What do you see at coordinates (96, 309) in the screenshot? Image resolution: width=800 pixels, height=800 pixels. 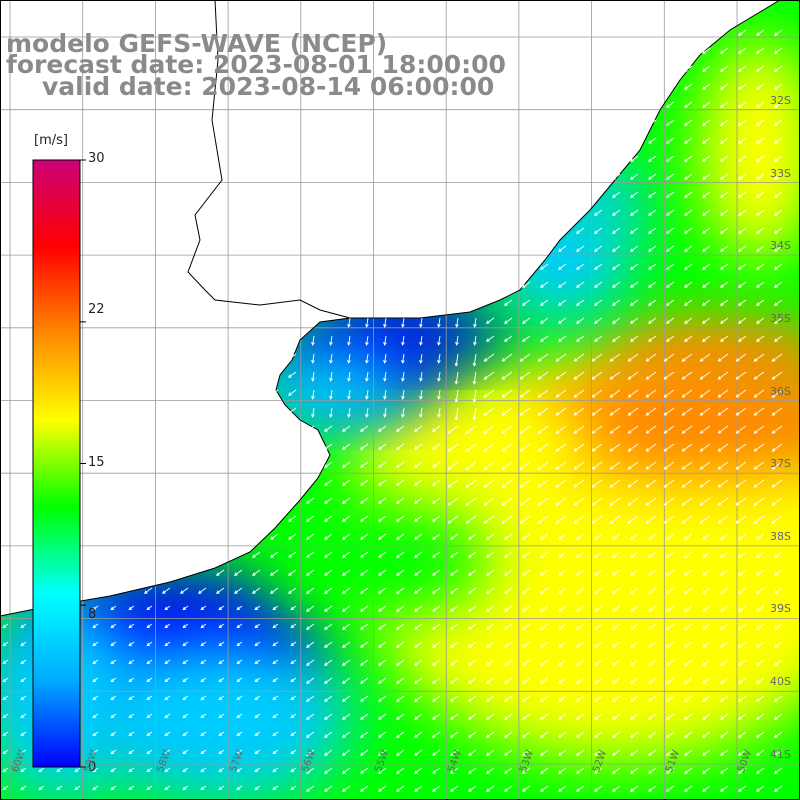 I see `colorbar-tick-22: 22` at bounding box center [96, 309].